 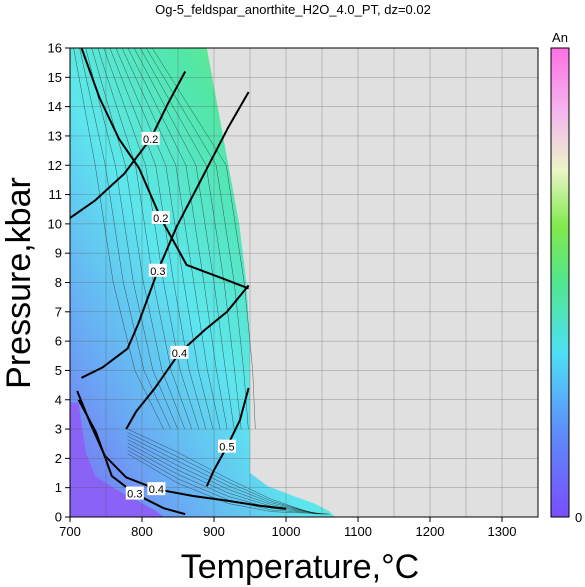 I want to click on y-tick-label: 6, so click(x=58, y=341).